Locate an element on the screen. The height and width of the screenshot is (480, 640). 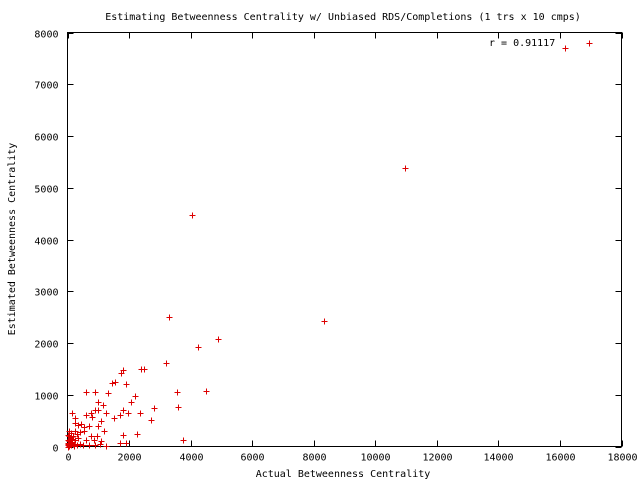
x-tick-label: 2000 is located at coordinates (129, 458).